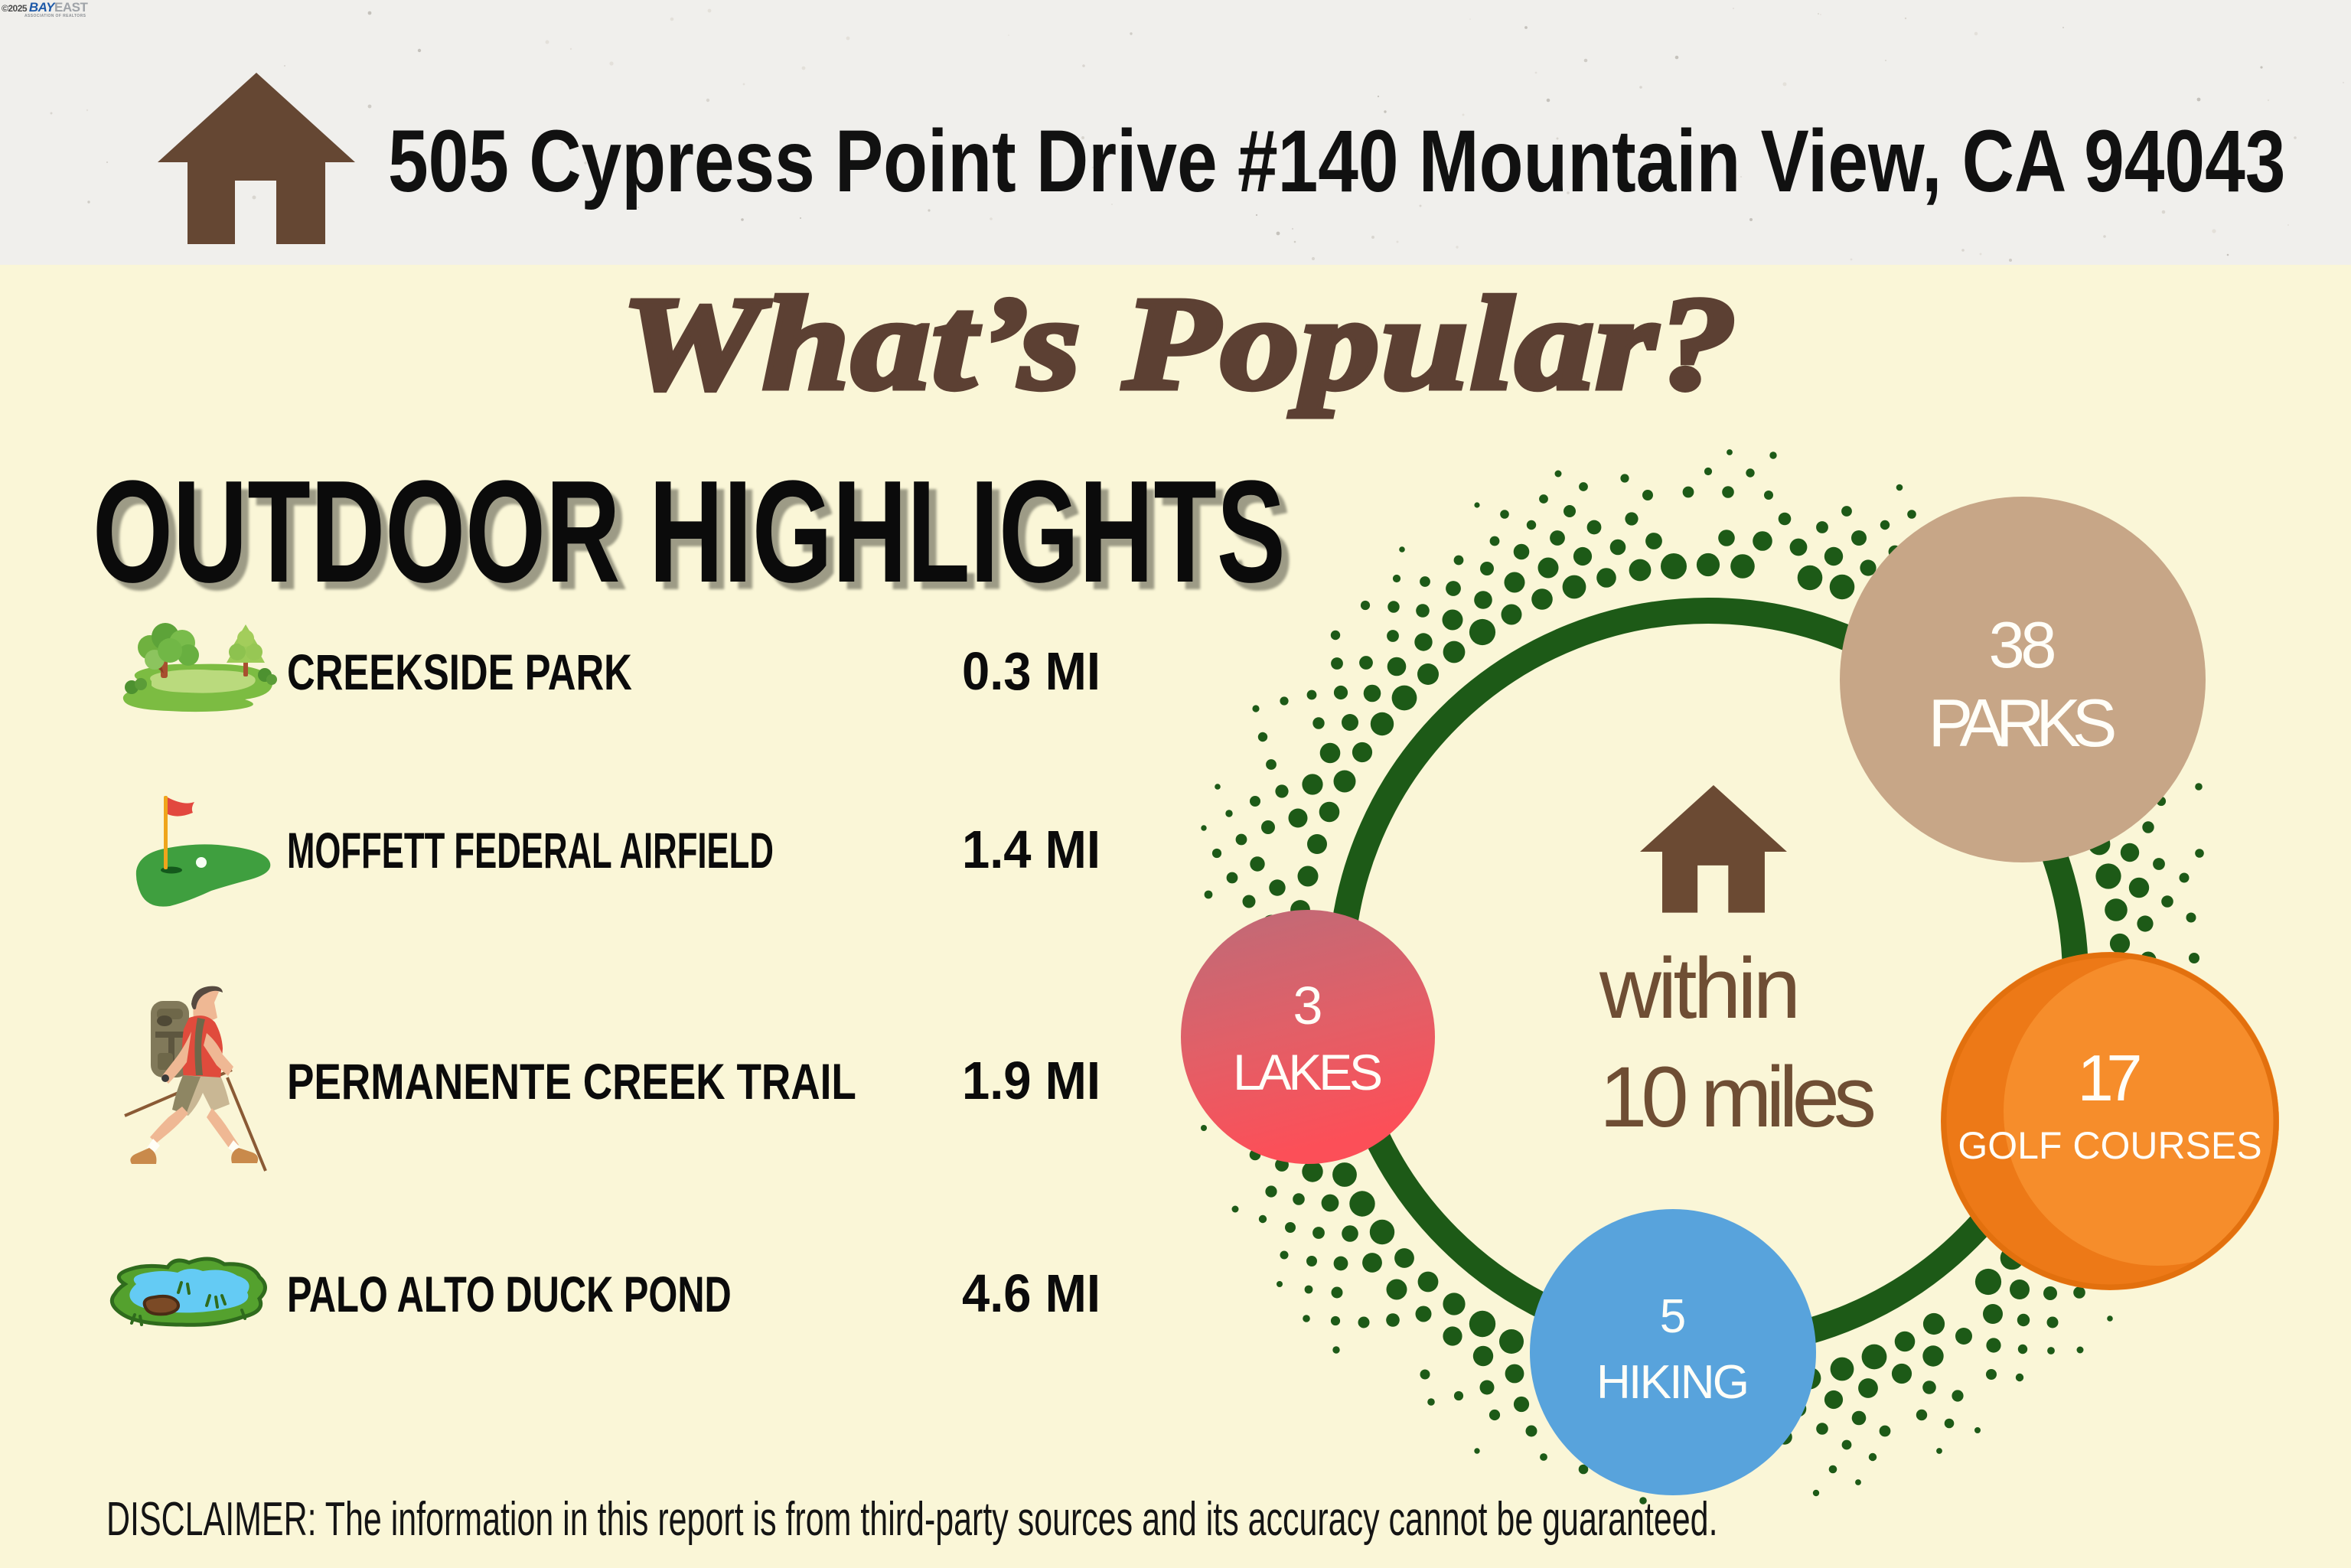  What do you see at coordinates (1738, 1097) in the screenshot?
I see `svg-text: 10 miles` at bounding box center [1738, 1097].